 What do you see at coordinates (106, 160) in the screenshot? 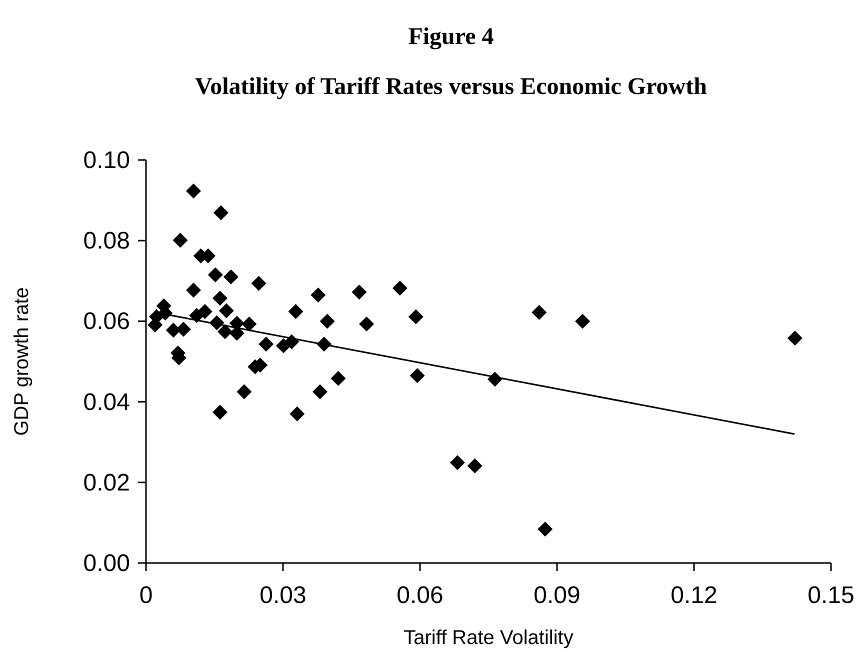
I see `y-tick-label: 0.10` at bounding box center [106, 160].